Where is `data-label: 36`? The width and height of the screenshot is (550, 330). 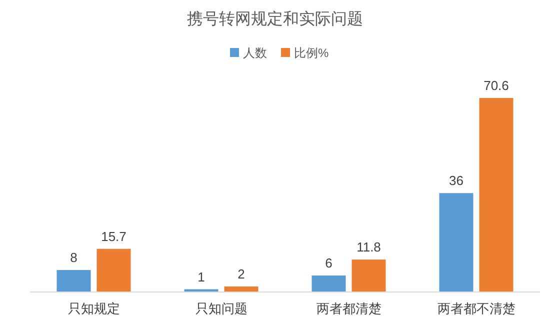 data-label: 36 is located at coordinates (456, 180).